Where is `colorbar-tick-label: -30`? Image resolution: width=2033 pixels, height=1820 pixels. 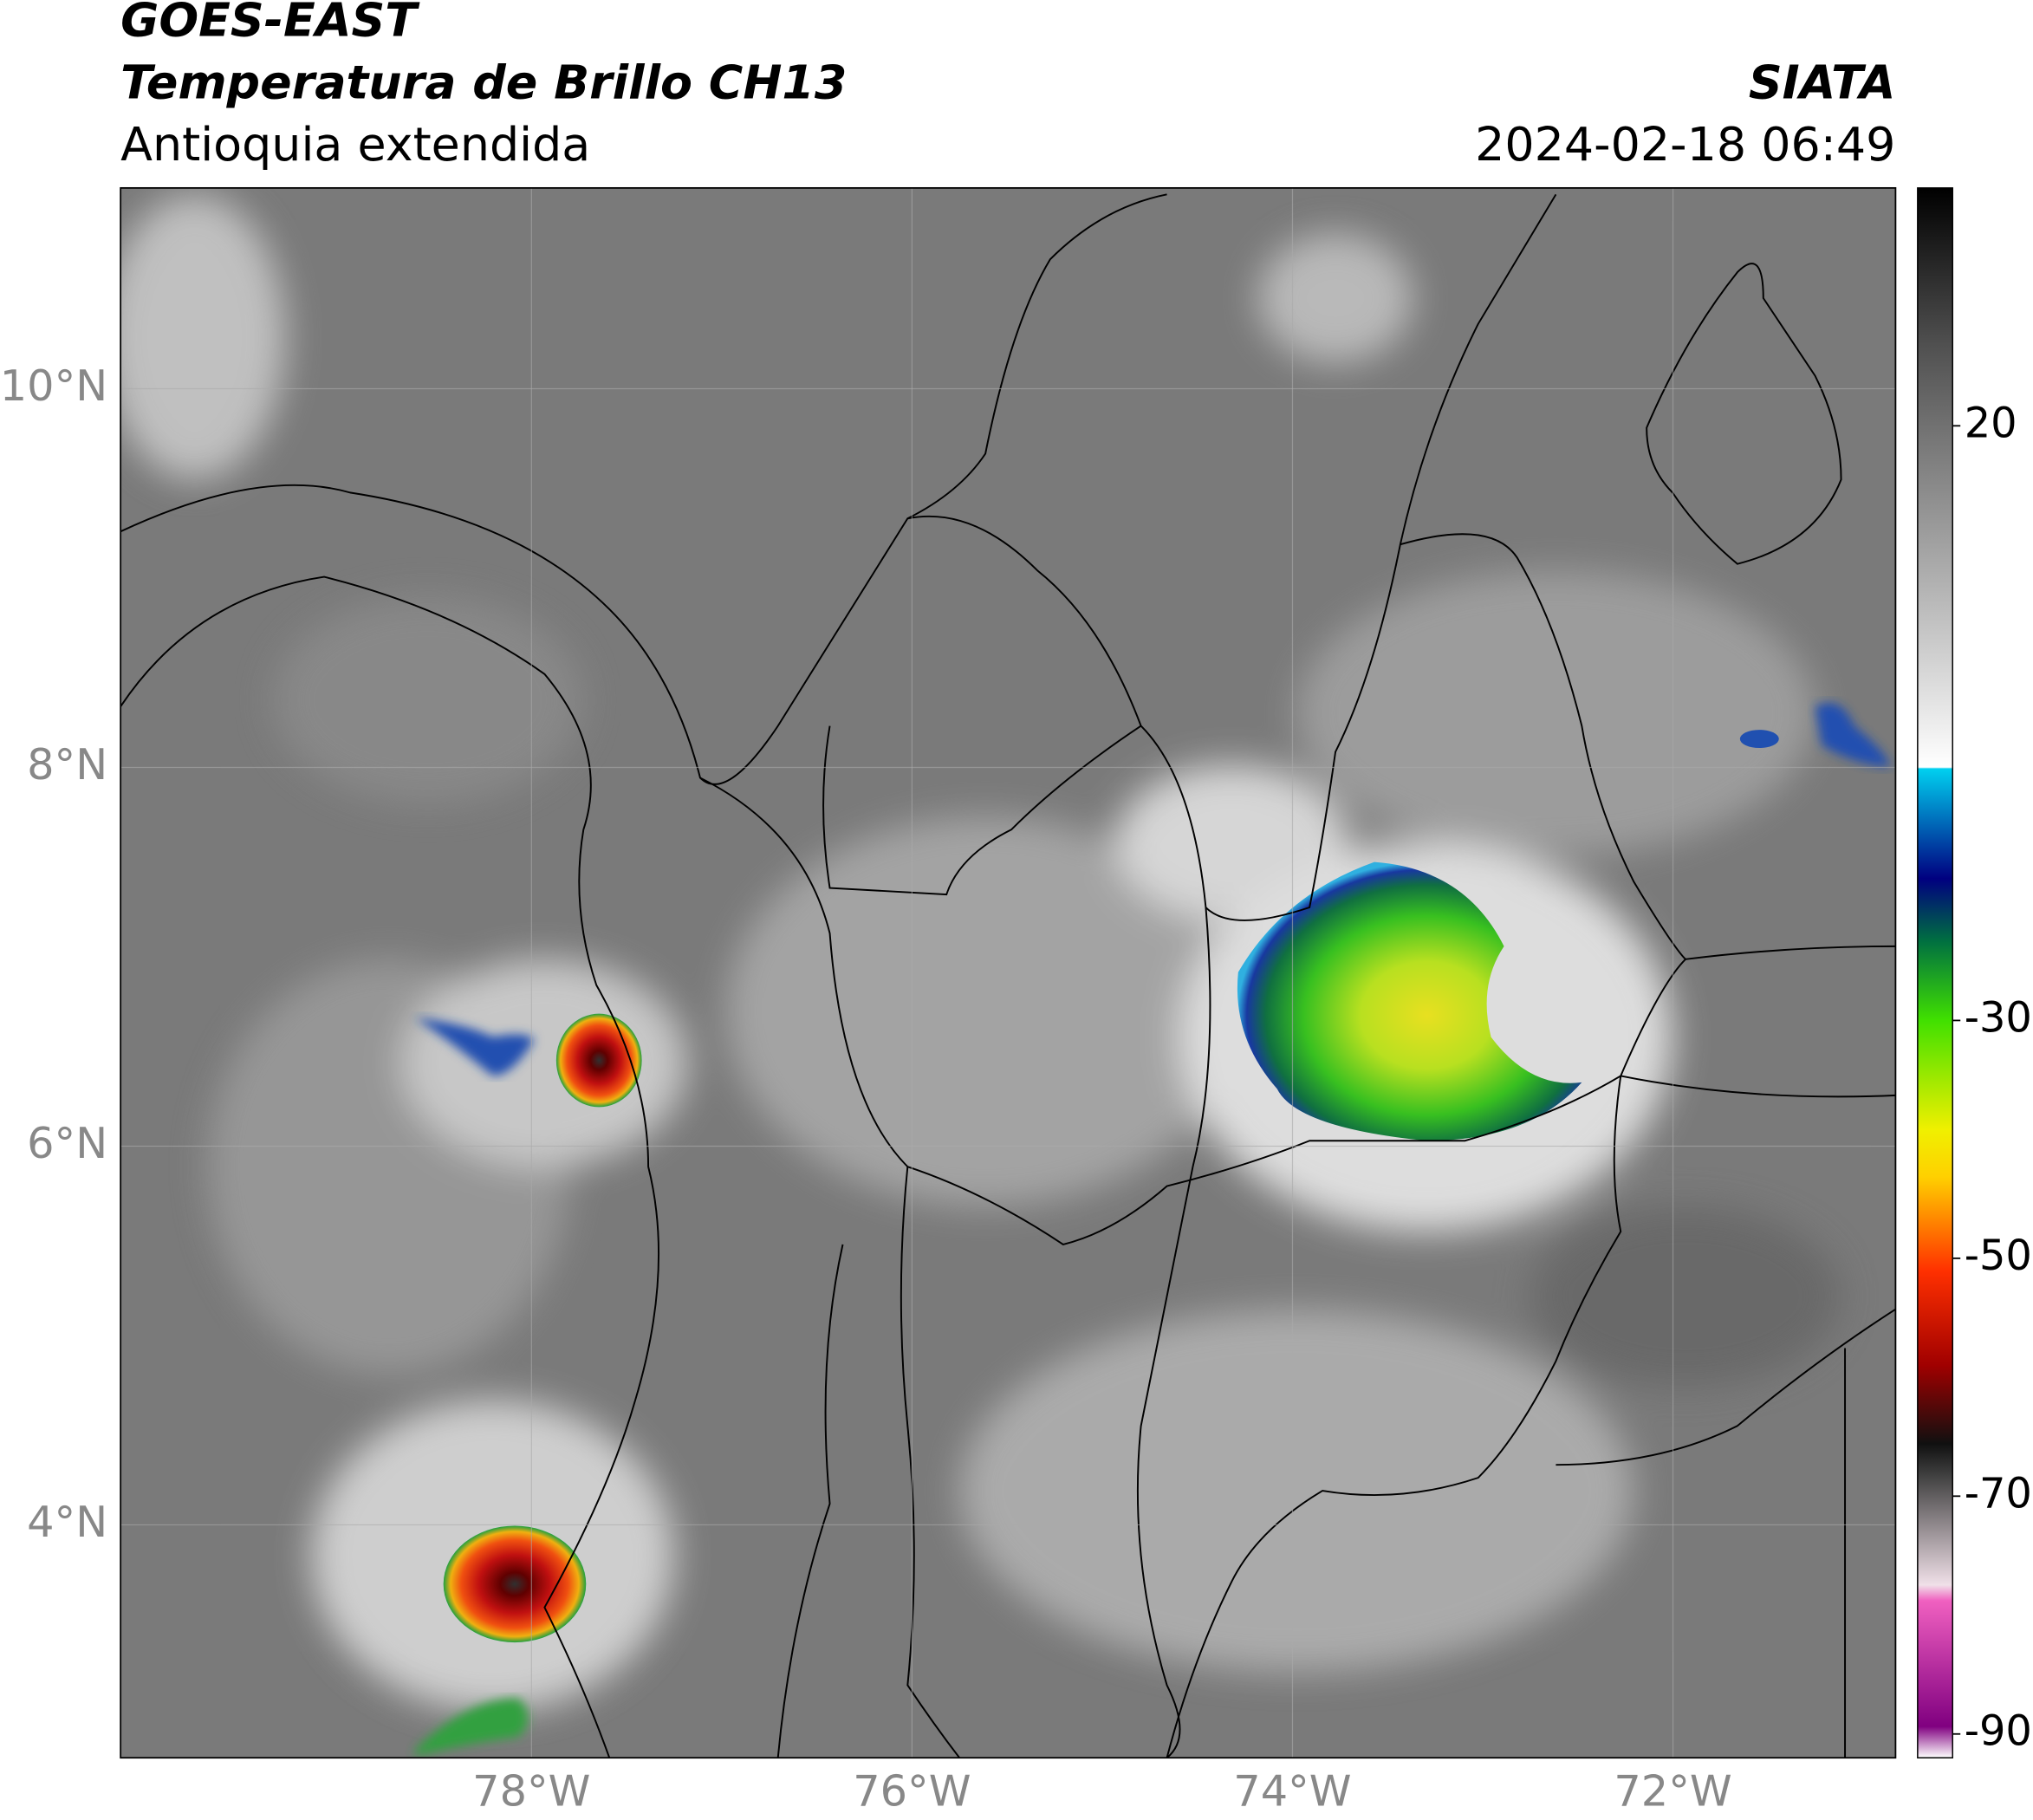
colorbar-tick-label: -30 is located at coordinates (1998, 1018).